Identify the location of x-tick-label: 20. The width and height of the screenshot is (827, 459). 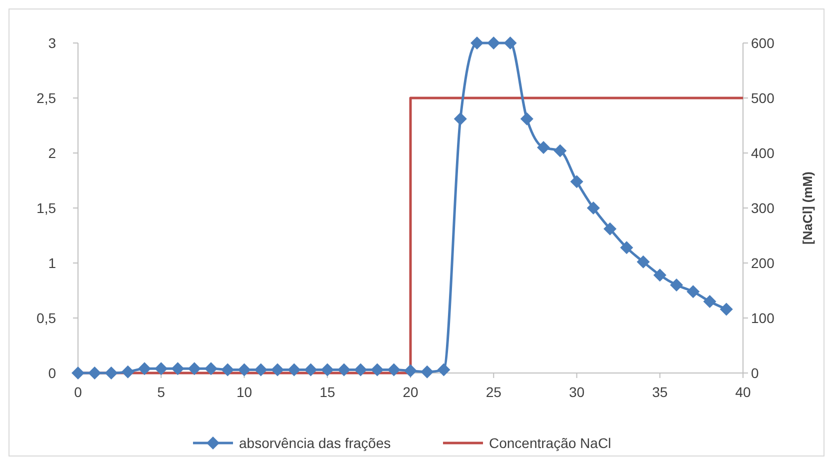
(410, 392).